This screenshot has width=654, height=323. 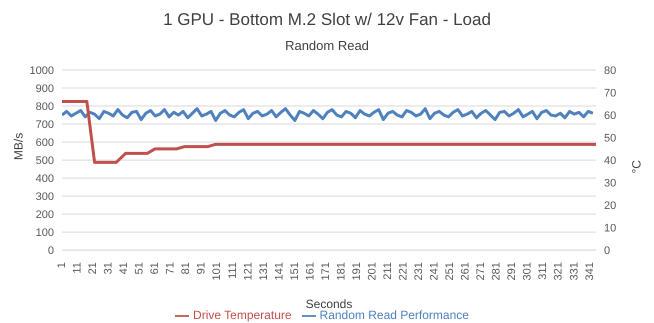 I want to click on x-tick-label: 171, so click(x=326, y=271).